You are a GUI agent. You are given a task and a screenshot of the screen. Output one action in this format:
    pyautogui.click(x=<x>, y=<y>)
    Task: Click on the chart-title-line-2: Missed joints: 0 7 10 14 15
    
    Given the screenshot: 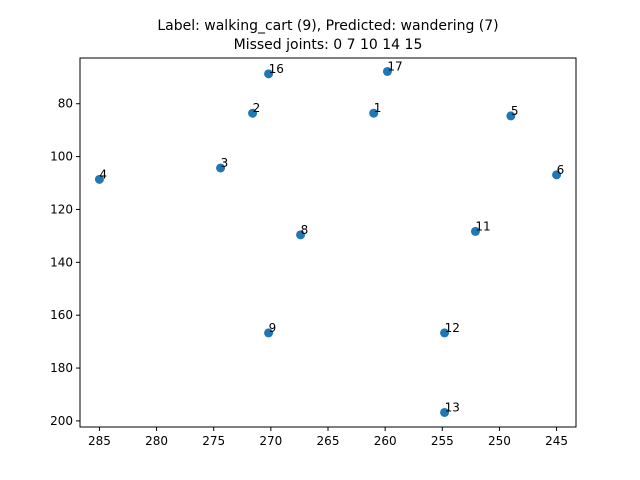 What is the action you would take?
    pyautogui.click(x=328, y=45)
    